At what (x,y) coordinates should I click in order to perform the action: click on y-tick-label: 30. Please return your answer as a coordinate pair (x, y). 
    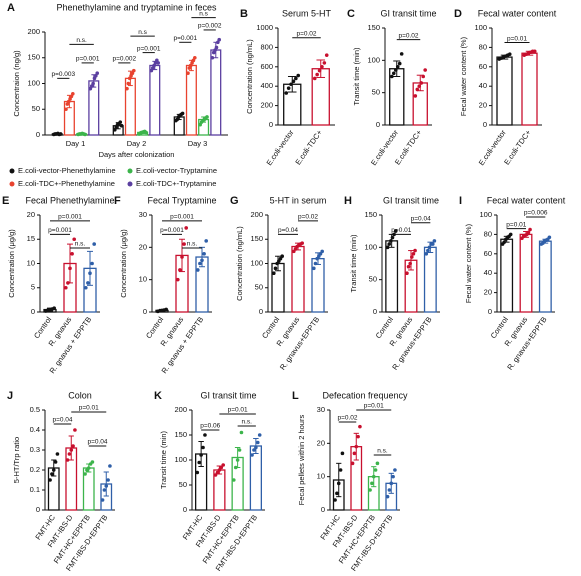
    Looking at the image, I should click on (143, 214).